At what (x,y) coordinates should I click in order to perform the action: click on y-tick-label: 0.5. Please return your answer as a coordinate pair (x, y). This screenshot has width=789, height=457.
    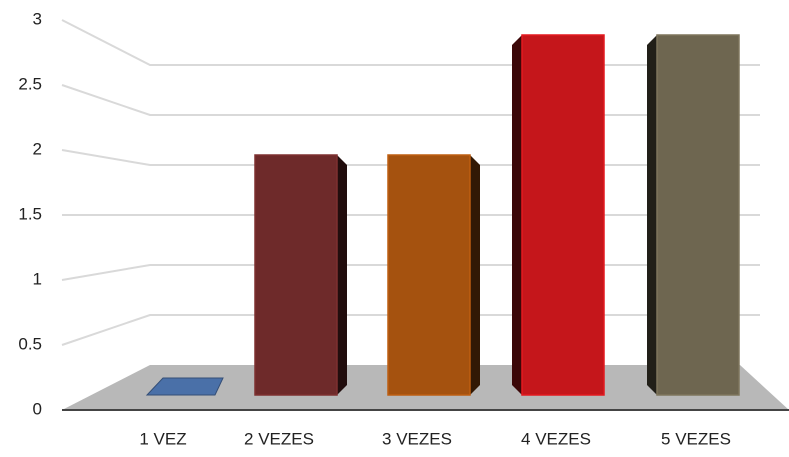
    Looking at the image, I should click on (30, 343).